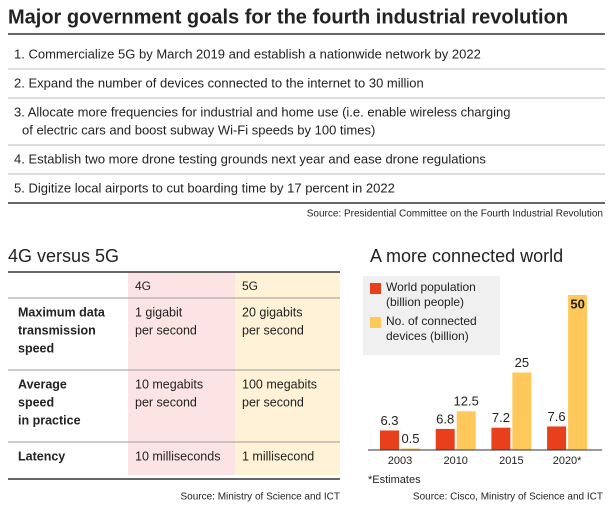 The height and width of the screenshot is (509, 610). What do you see at coordinates (143, 286) in the screenshot?
I see `column-header: 4G` at bounding box center [143, 286].